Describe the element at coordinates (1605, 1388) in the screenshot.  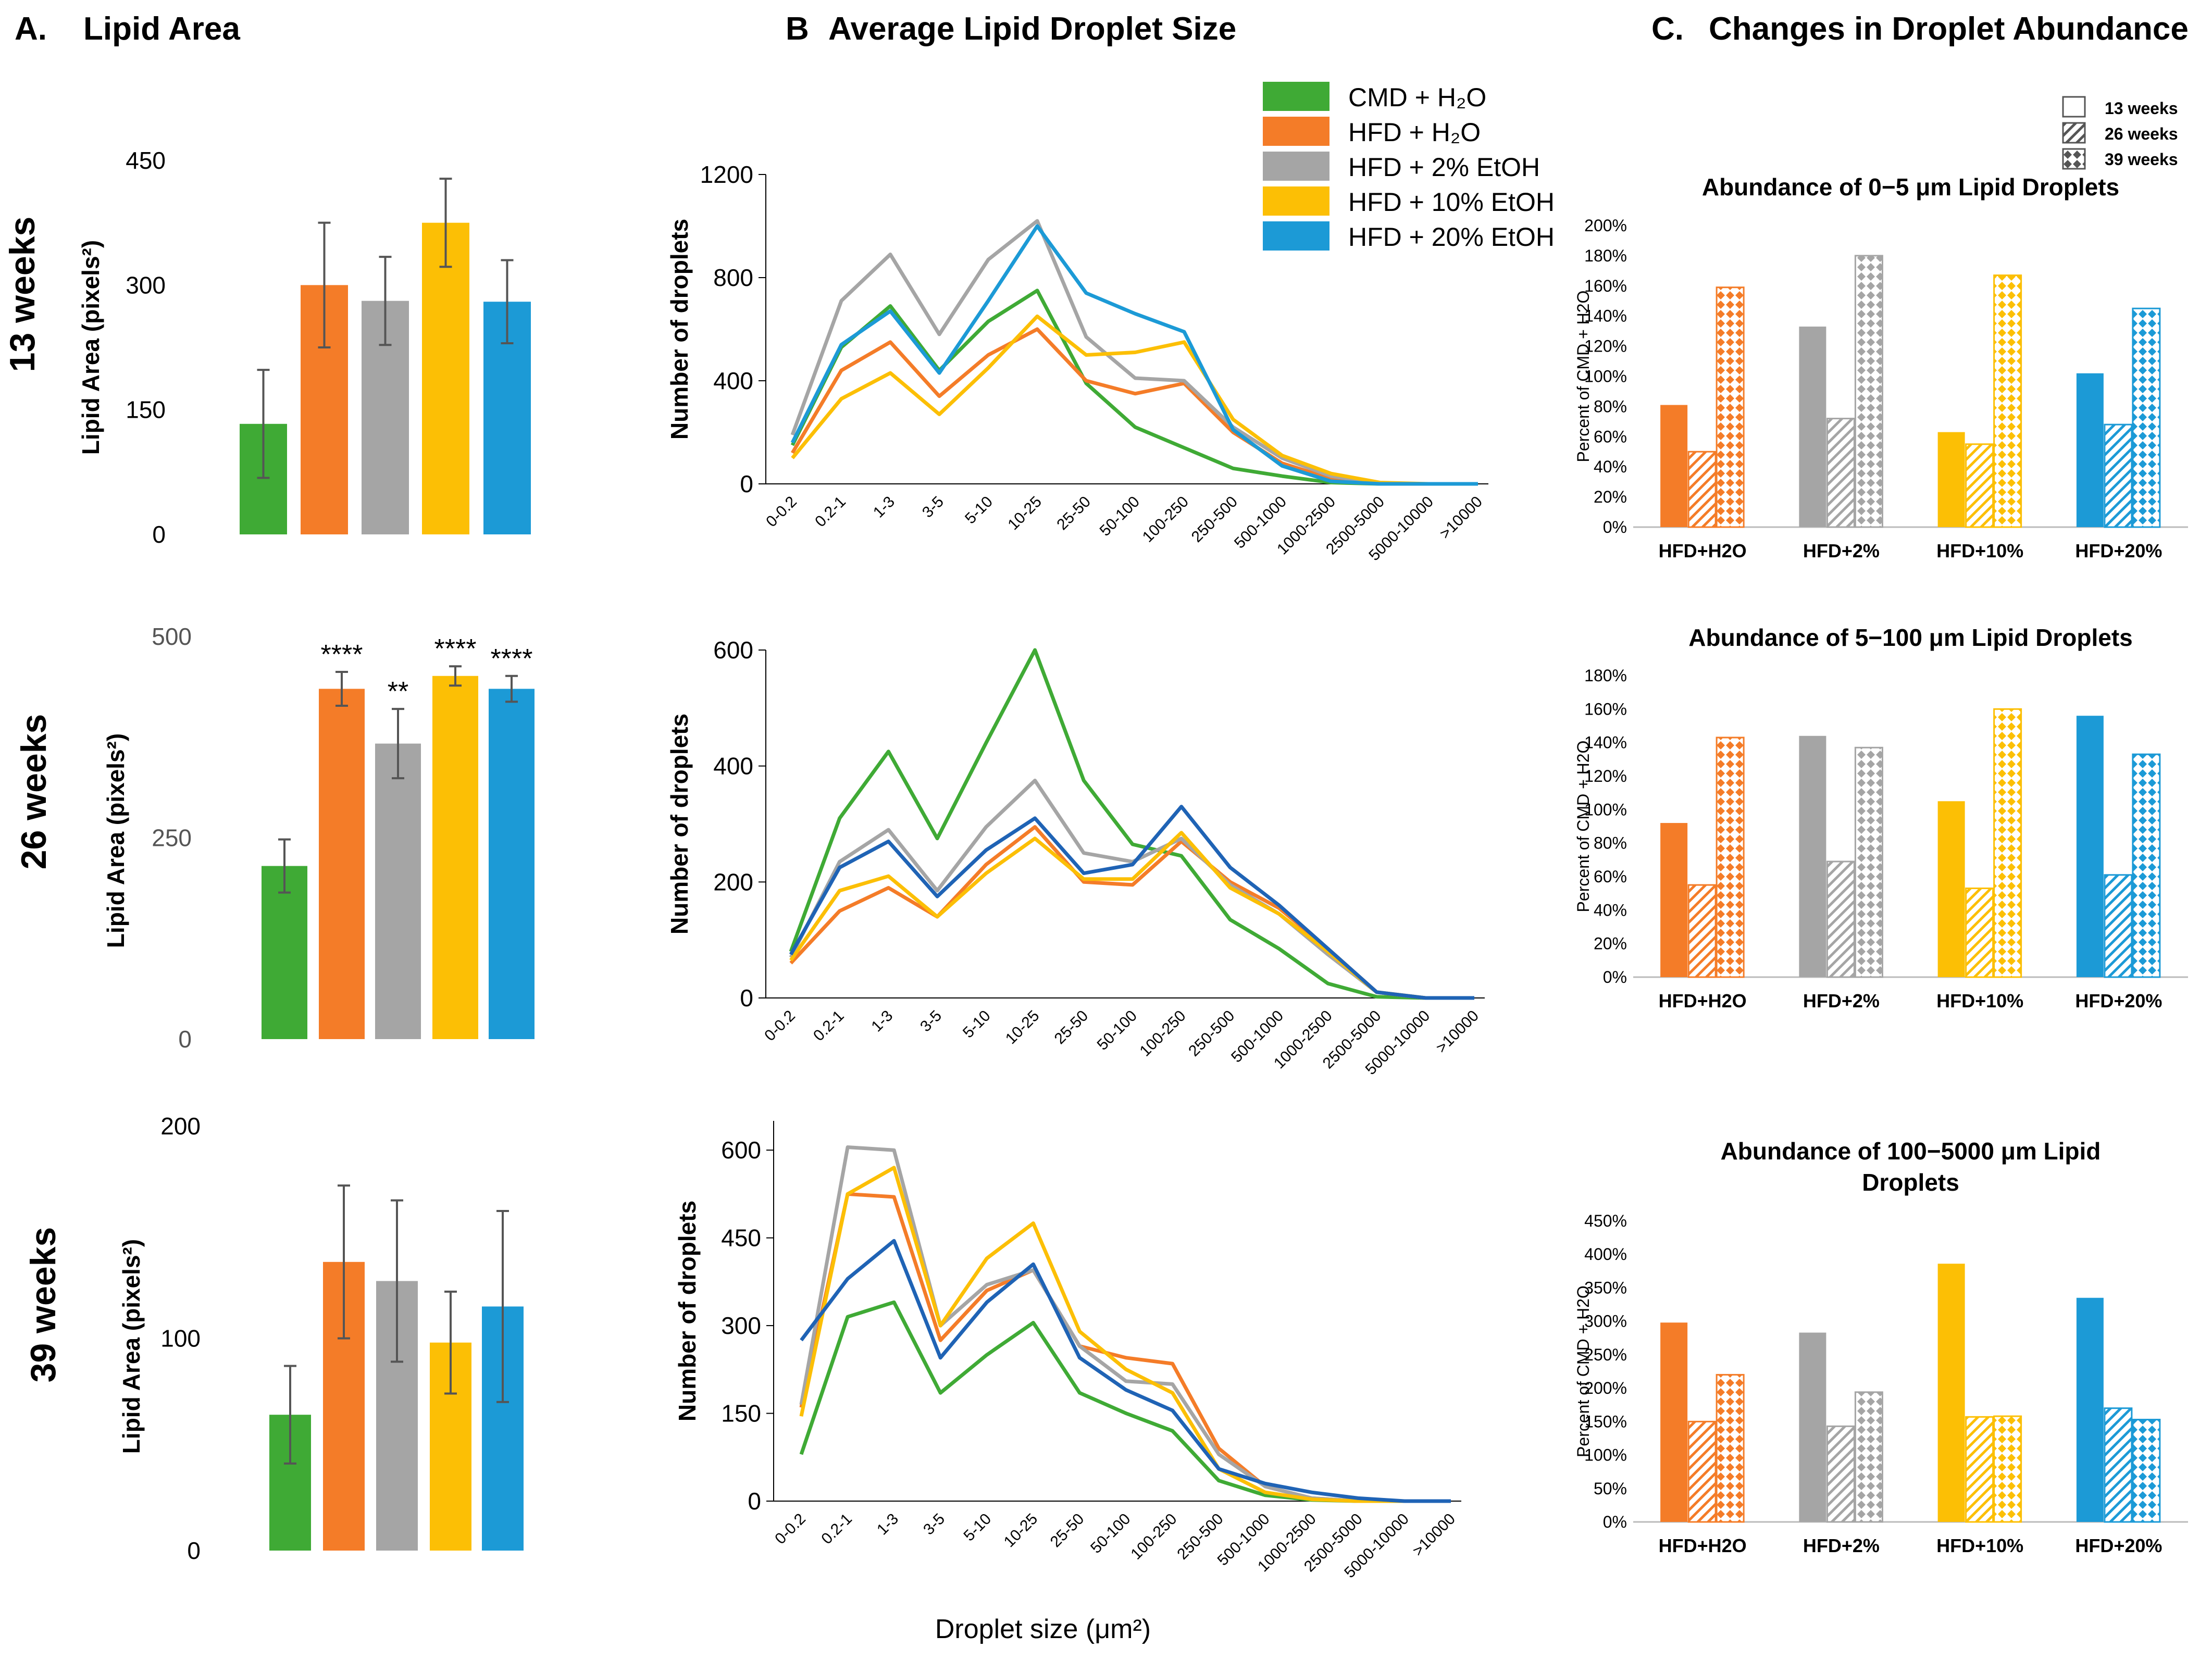
I see `y-tick-label: 200%` at that location.